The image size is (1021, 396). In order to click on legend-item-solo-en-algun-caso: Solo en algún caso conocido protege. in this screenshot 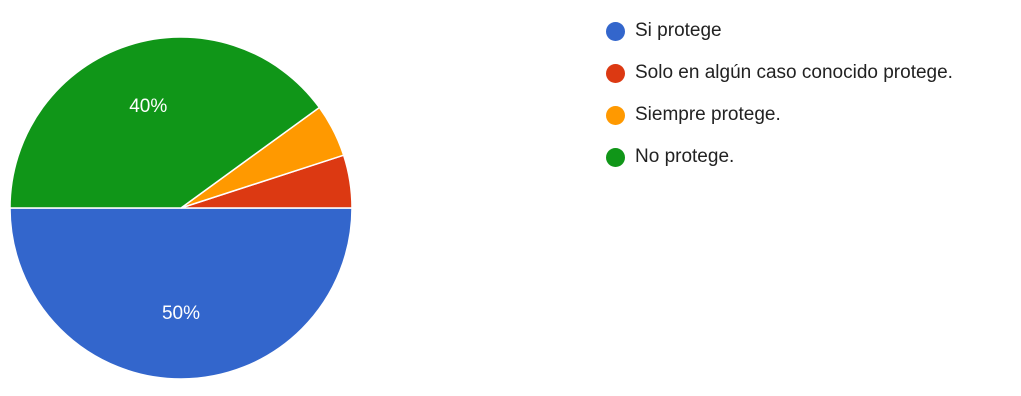, I will do `click(779, 73)`.